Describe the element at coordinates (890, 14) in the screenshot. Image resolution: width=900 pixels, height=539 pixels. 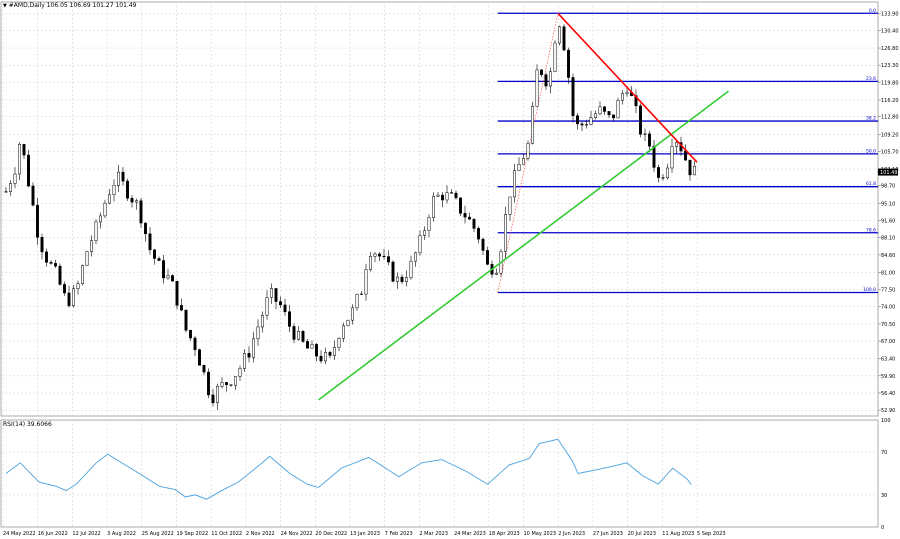
I see `price-tick-label: 133.90` at that location.